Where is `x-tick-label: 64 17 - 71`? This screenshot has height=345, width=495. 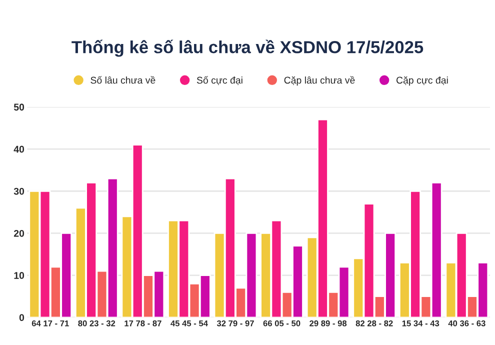
x-tick-label: 64 17 - 71 is located at coordinates (50, 323).